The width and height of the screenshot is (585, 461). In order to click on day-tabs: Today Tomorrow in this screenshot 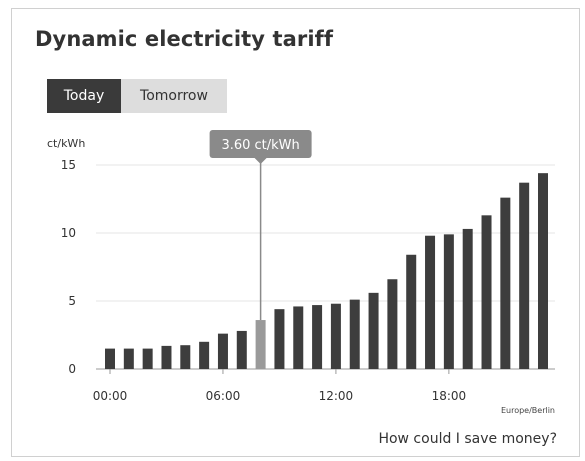, I will do `click(137, 96)`.